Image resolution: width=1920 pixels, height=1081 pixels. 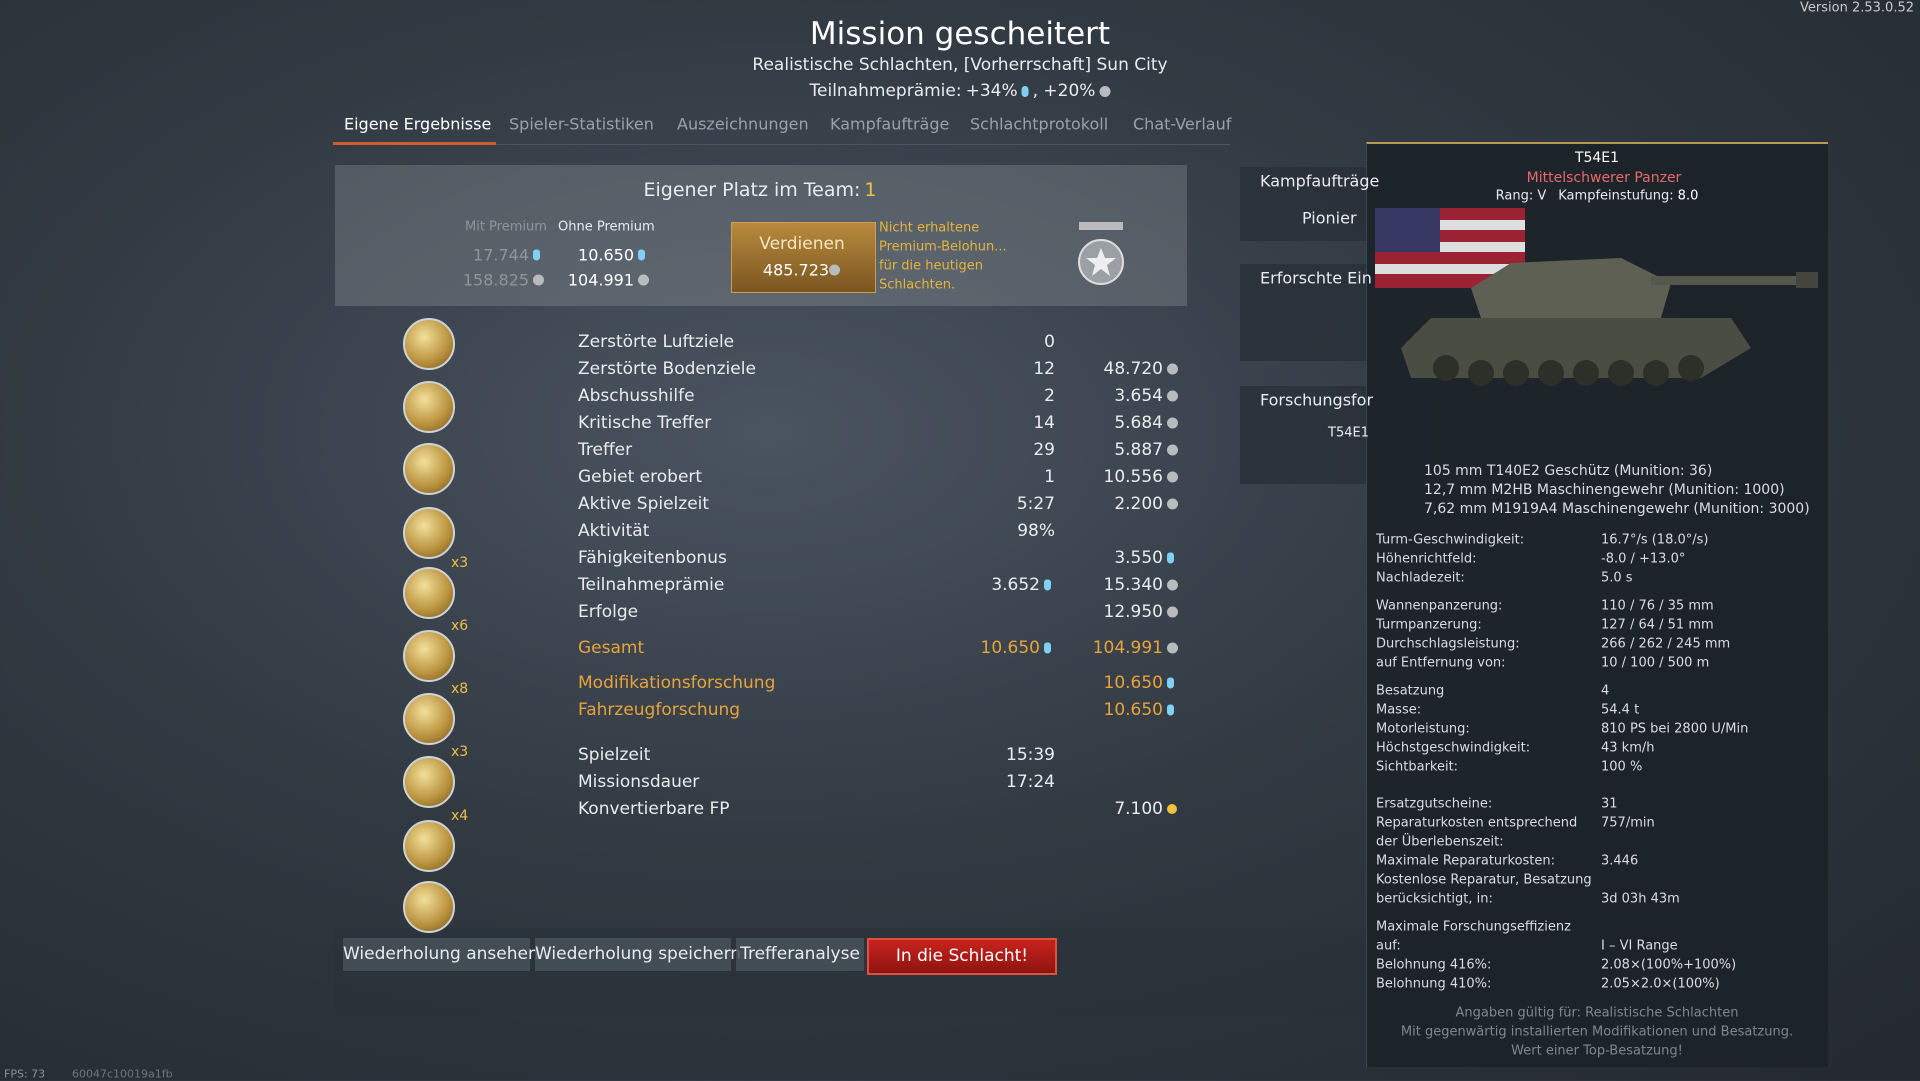 I want to click on result-count: 0, so click(x=1049, y=342).